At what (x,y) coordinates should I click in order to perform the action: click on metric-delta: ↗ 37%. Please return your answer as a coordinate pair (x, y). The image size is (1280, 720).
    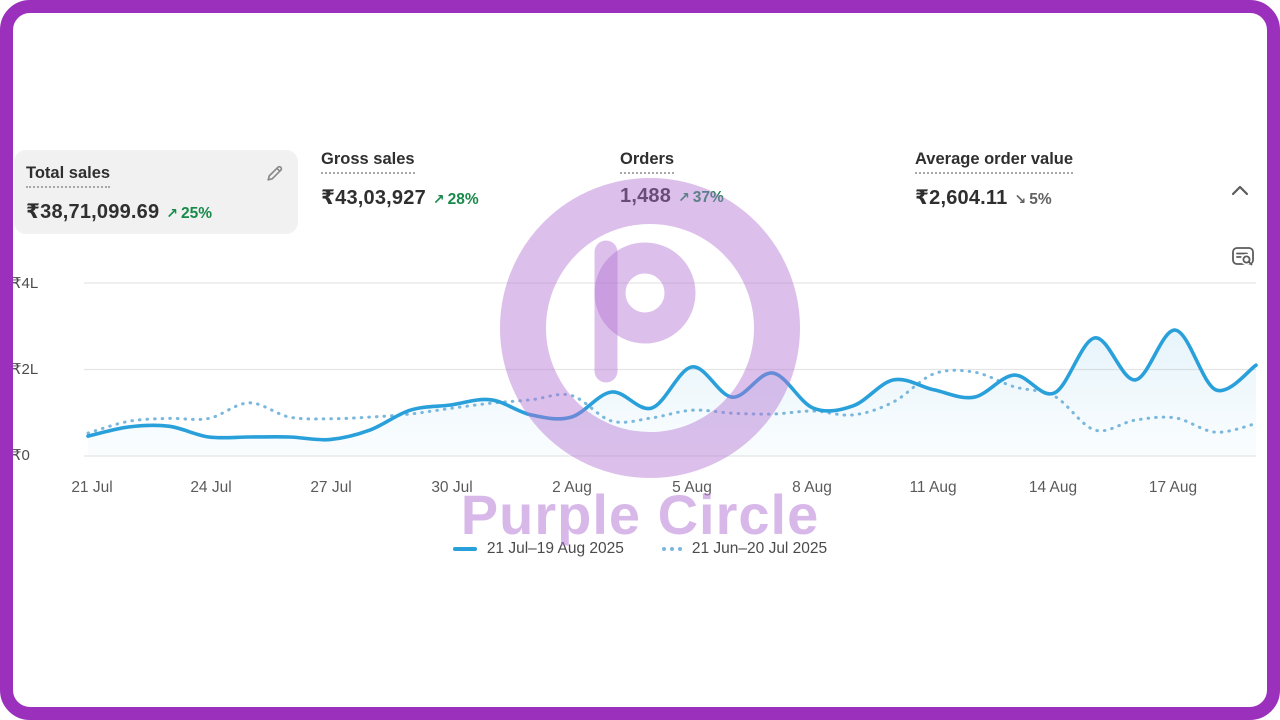
    Looking at the image, I should click on (701, 197).